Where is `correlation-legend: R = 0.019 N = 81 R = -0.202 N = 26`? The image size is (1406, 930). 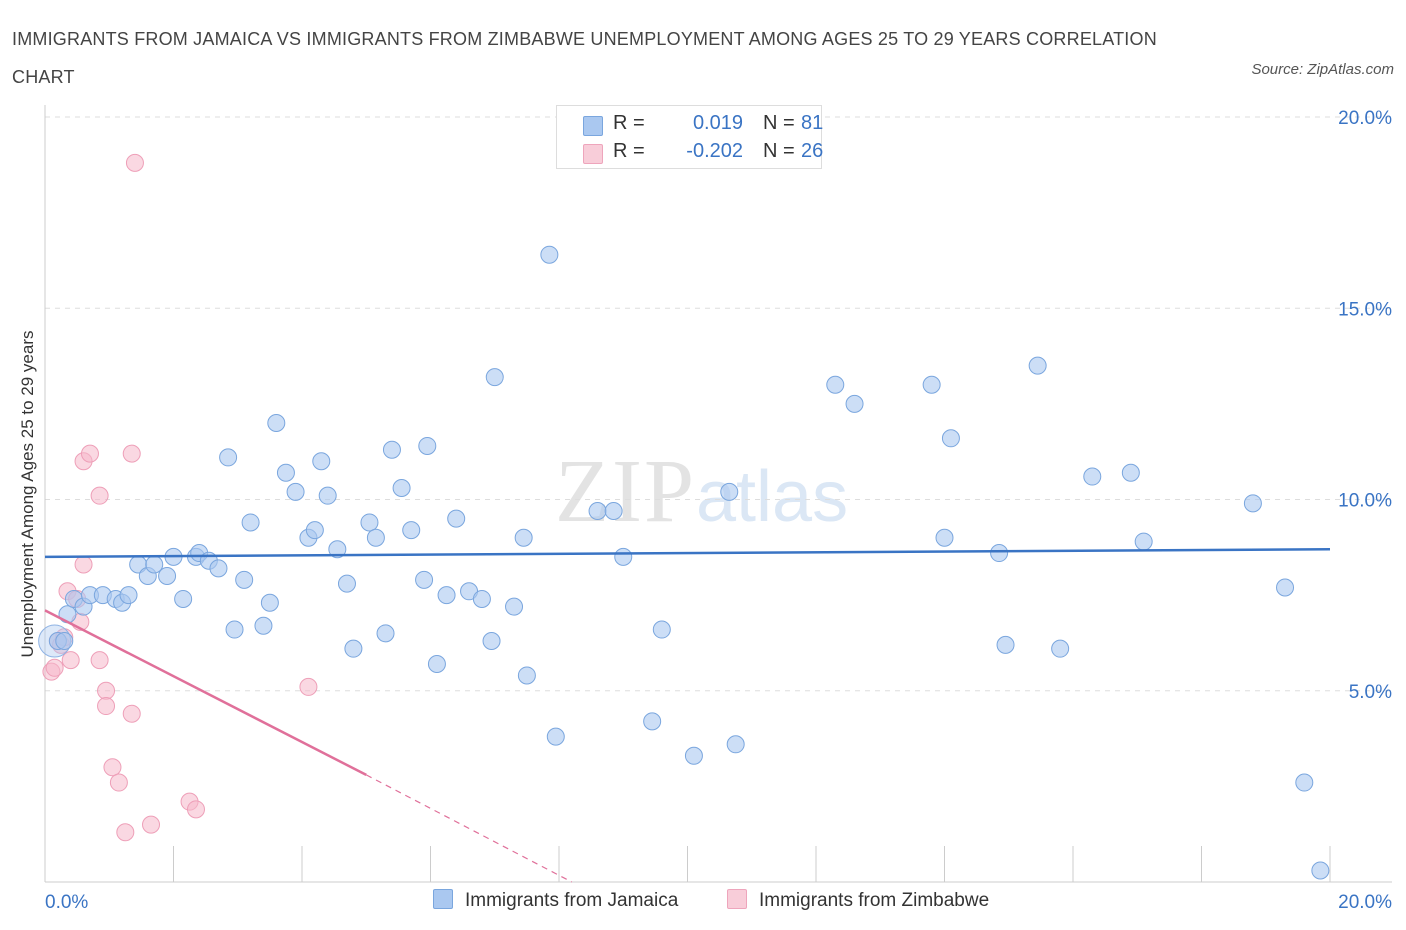
correlation-legend: R = 0.019 N = 81 R = -0.202 N = 26 is located at coordinates (690, 137).